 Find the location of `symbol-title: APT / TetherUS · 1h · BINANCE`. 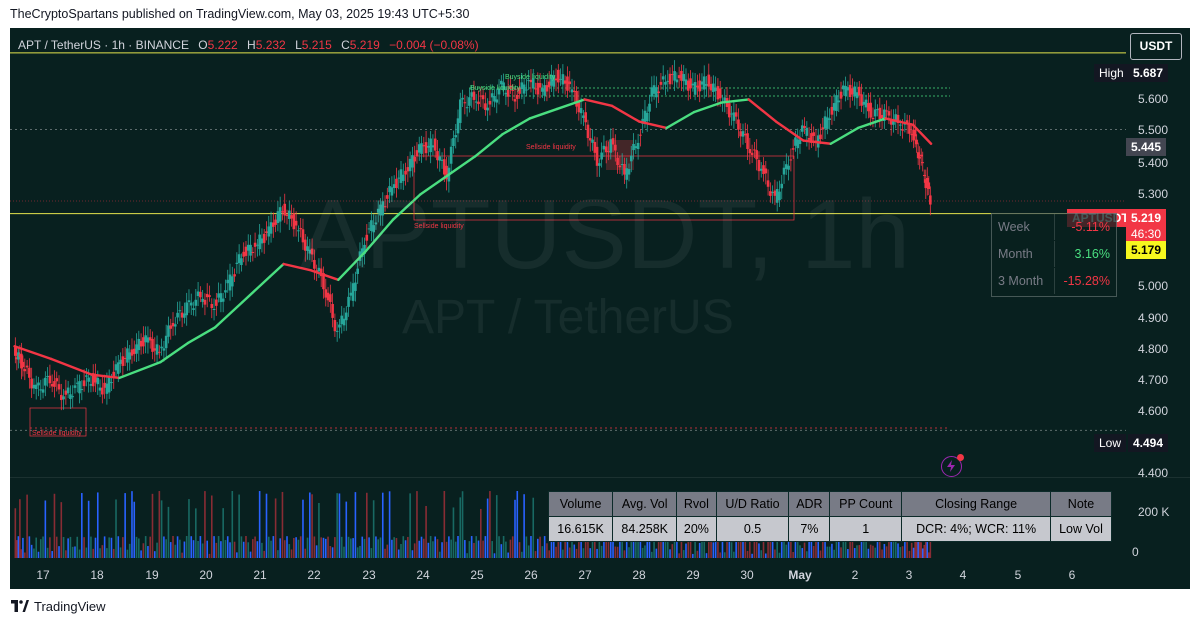

symbol-title: APT / TetherUS · 1h · BINANCE is located at coordinates (103, 45).